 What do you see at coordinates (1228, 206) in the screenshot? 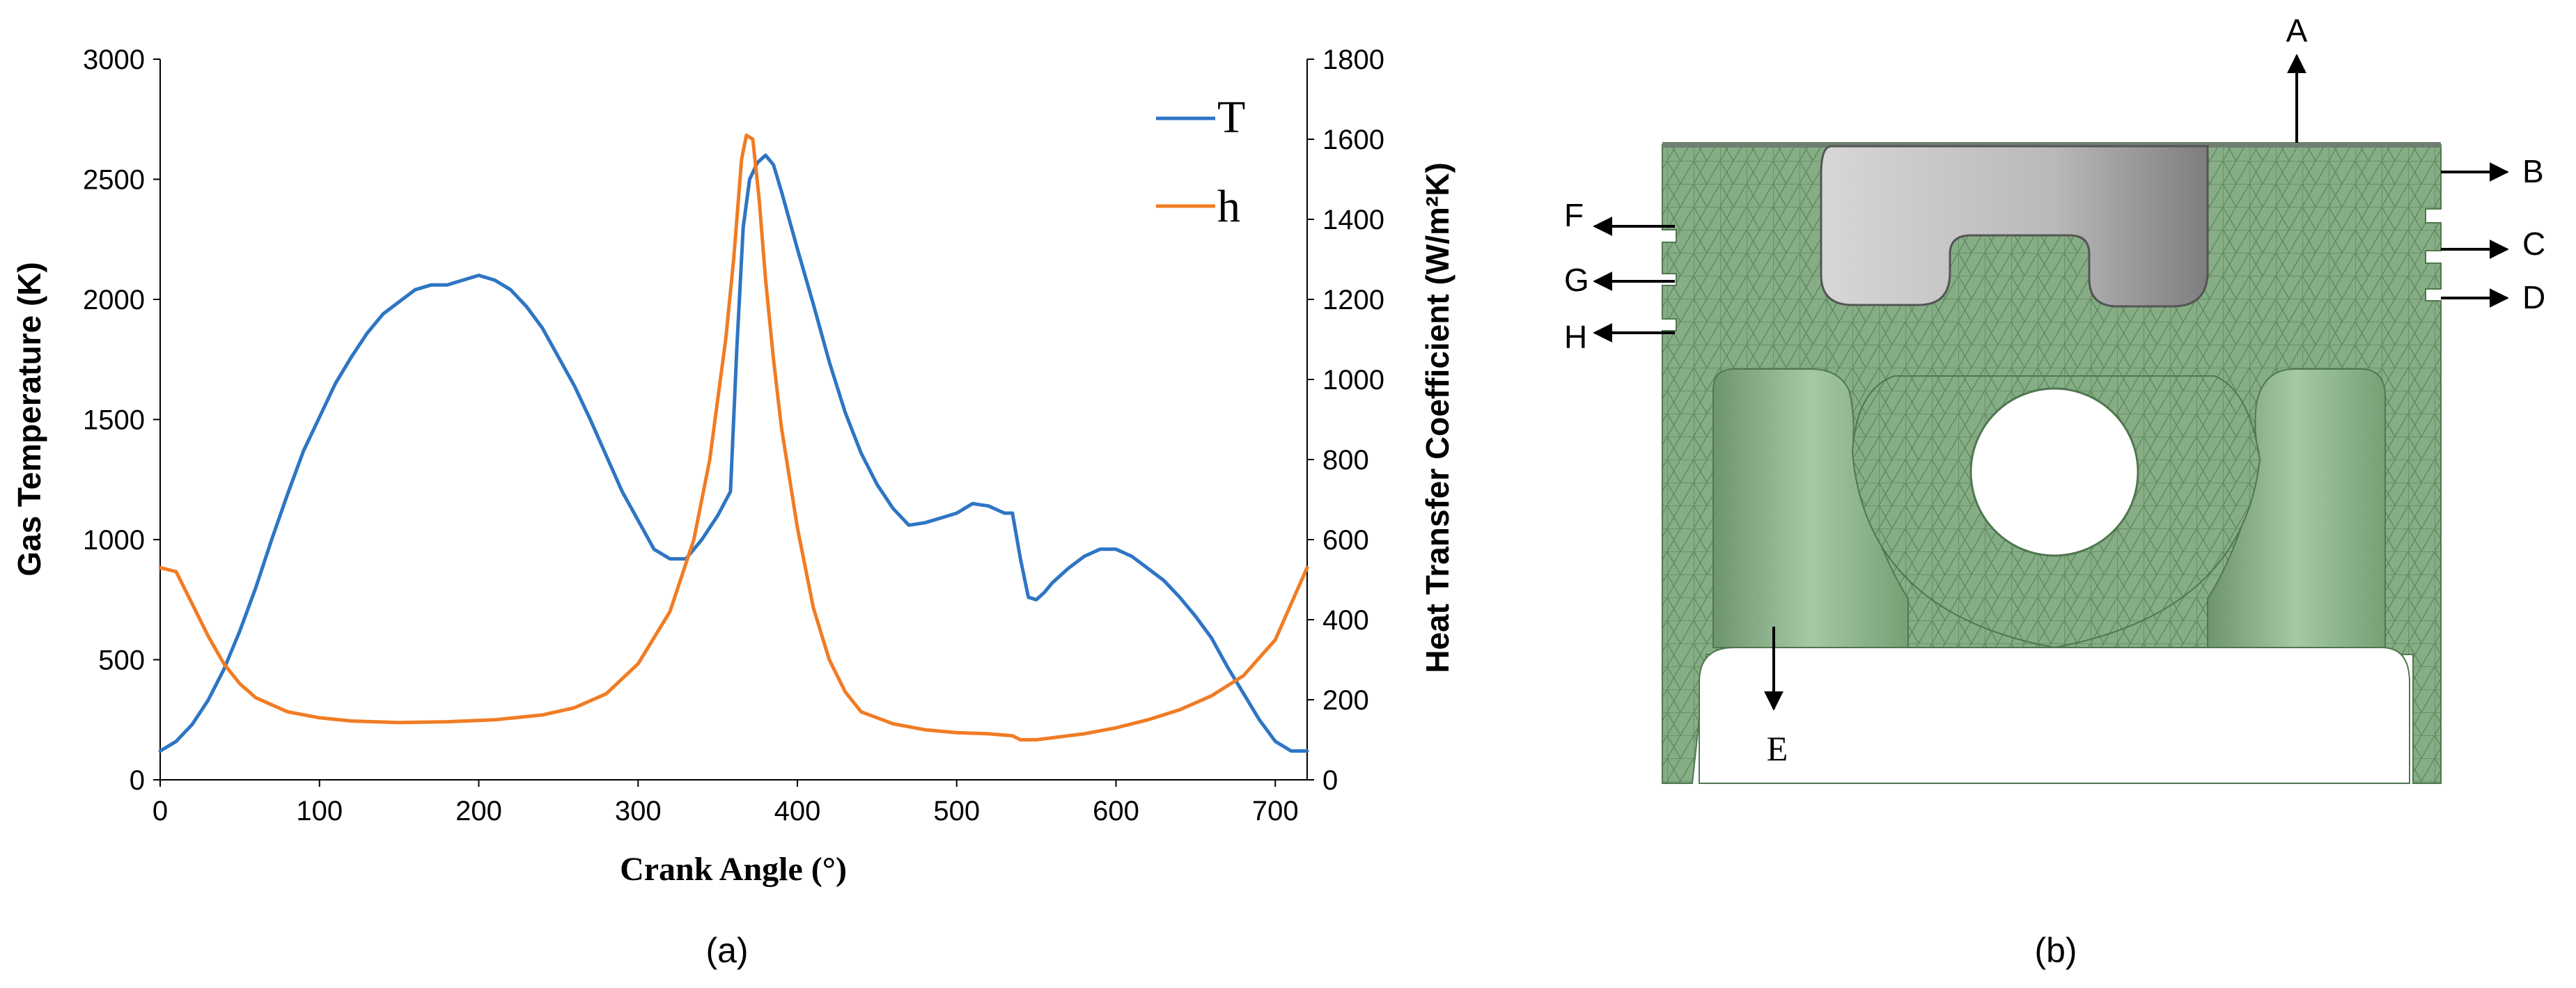
I see `legend-label-h: h` at bounding box center [1228, 206].